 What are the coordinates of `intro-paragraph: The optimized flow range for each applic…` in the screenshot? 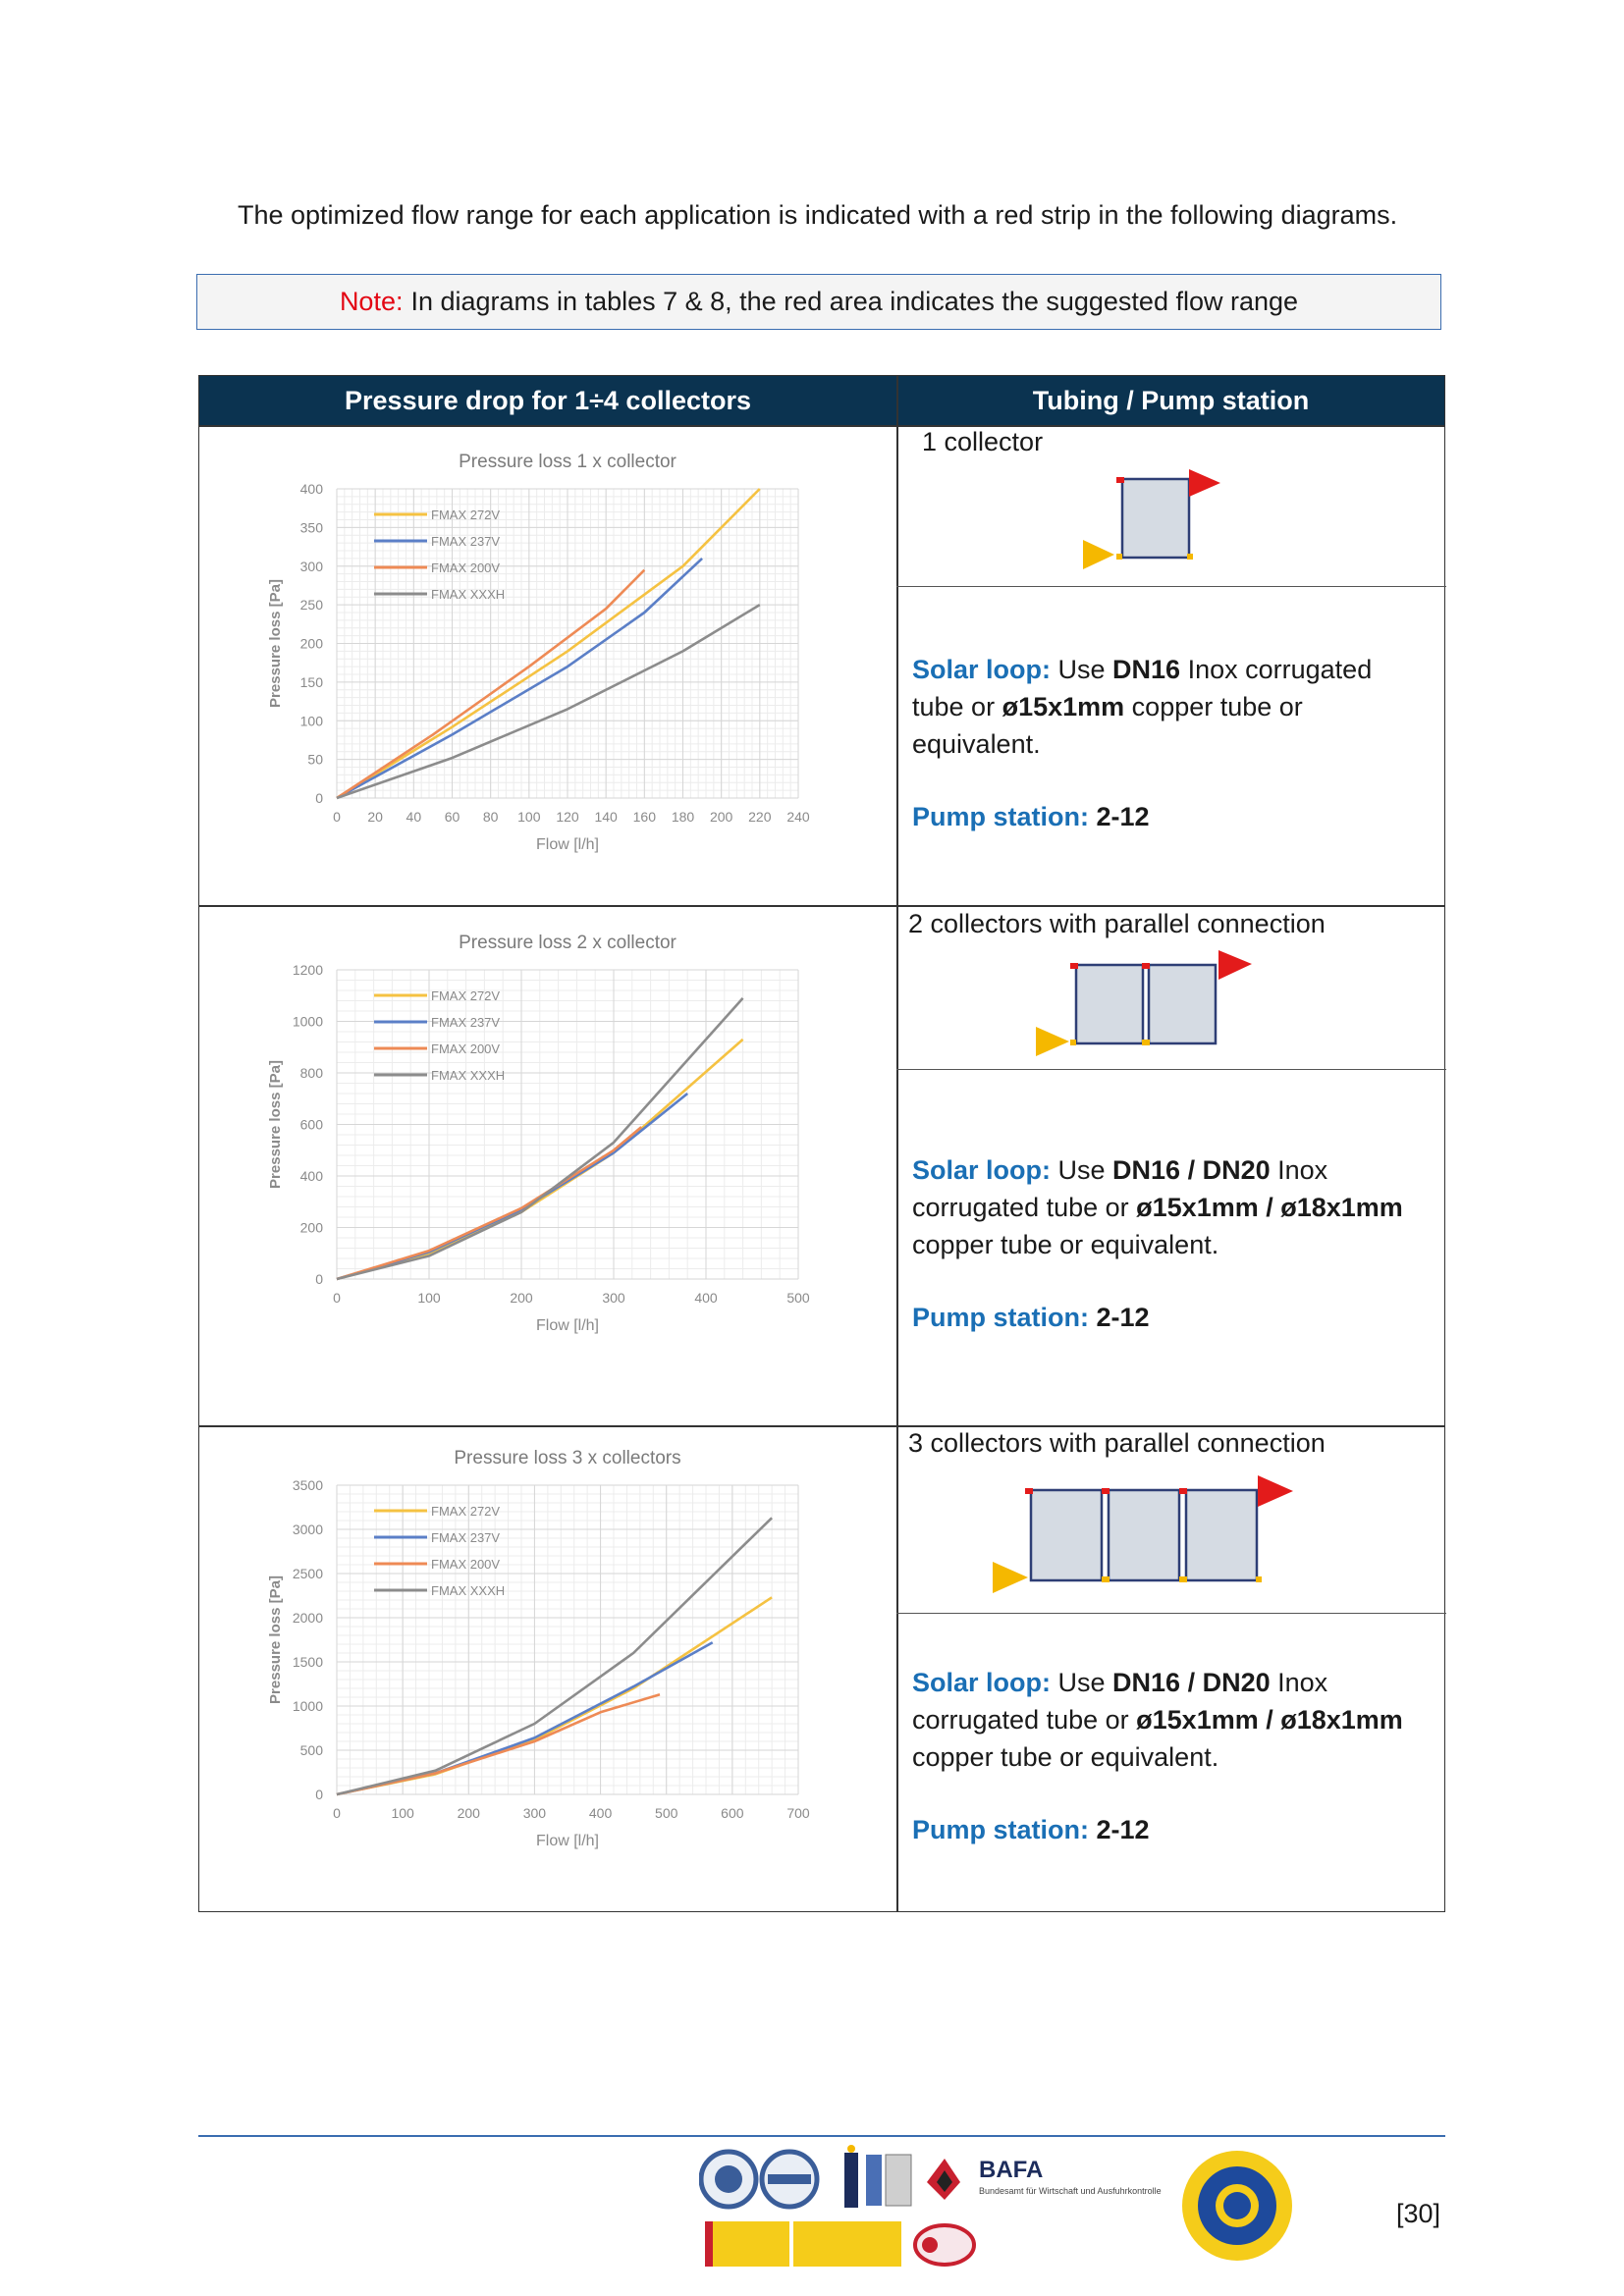 It's located at (818, 215).